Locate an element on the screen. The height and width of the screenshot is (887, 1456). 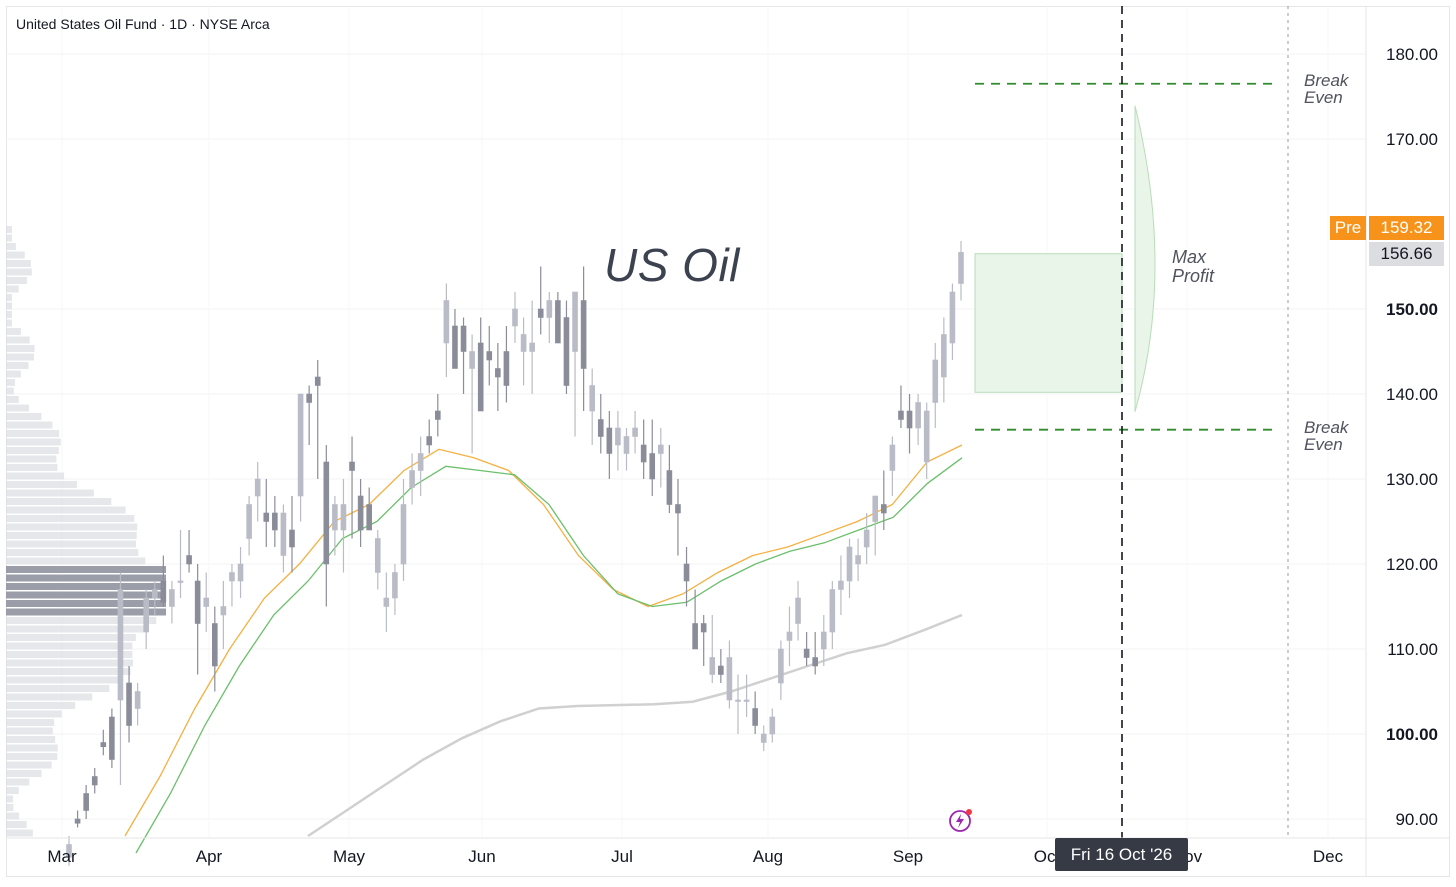
max-profit-word-2: Profit is located at coordinates (1193, 276).